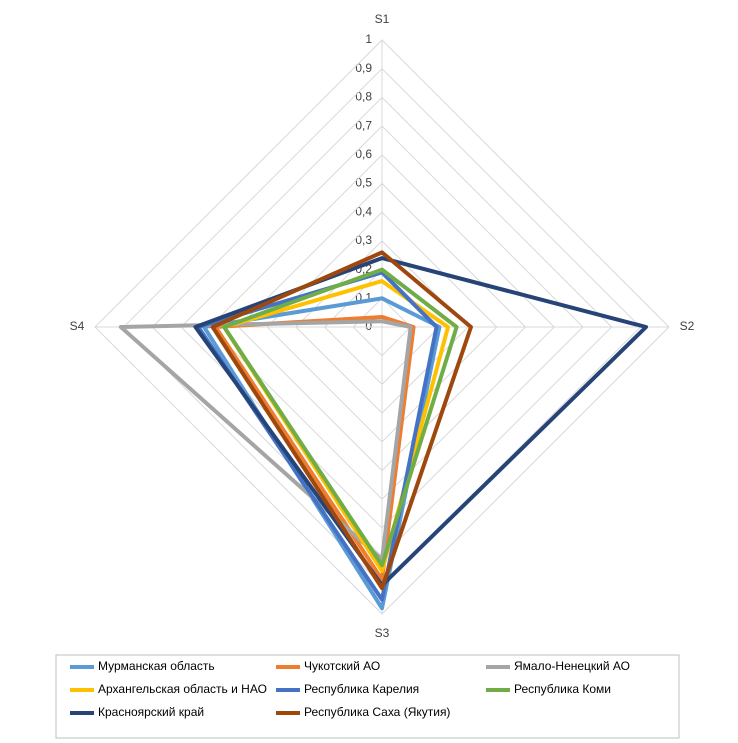 Image resolution: width=738 pixels, height=743 pixels. Describe the element at coordinates (377, 712) in the screenshot. I see `legend-label: Республика Саха (Якутия)` at that location.